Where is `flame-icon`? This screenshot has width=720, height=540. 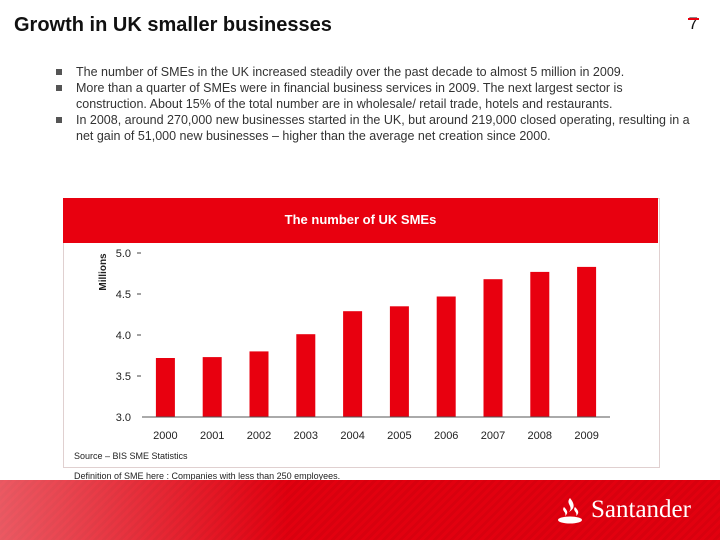
flame-icon is located at coordinates (570, 511).